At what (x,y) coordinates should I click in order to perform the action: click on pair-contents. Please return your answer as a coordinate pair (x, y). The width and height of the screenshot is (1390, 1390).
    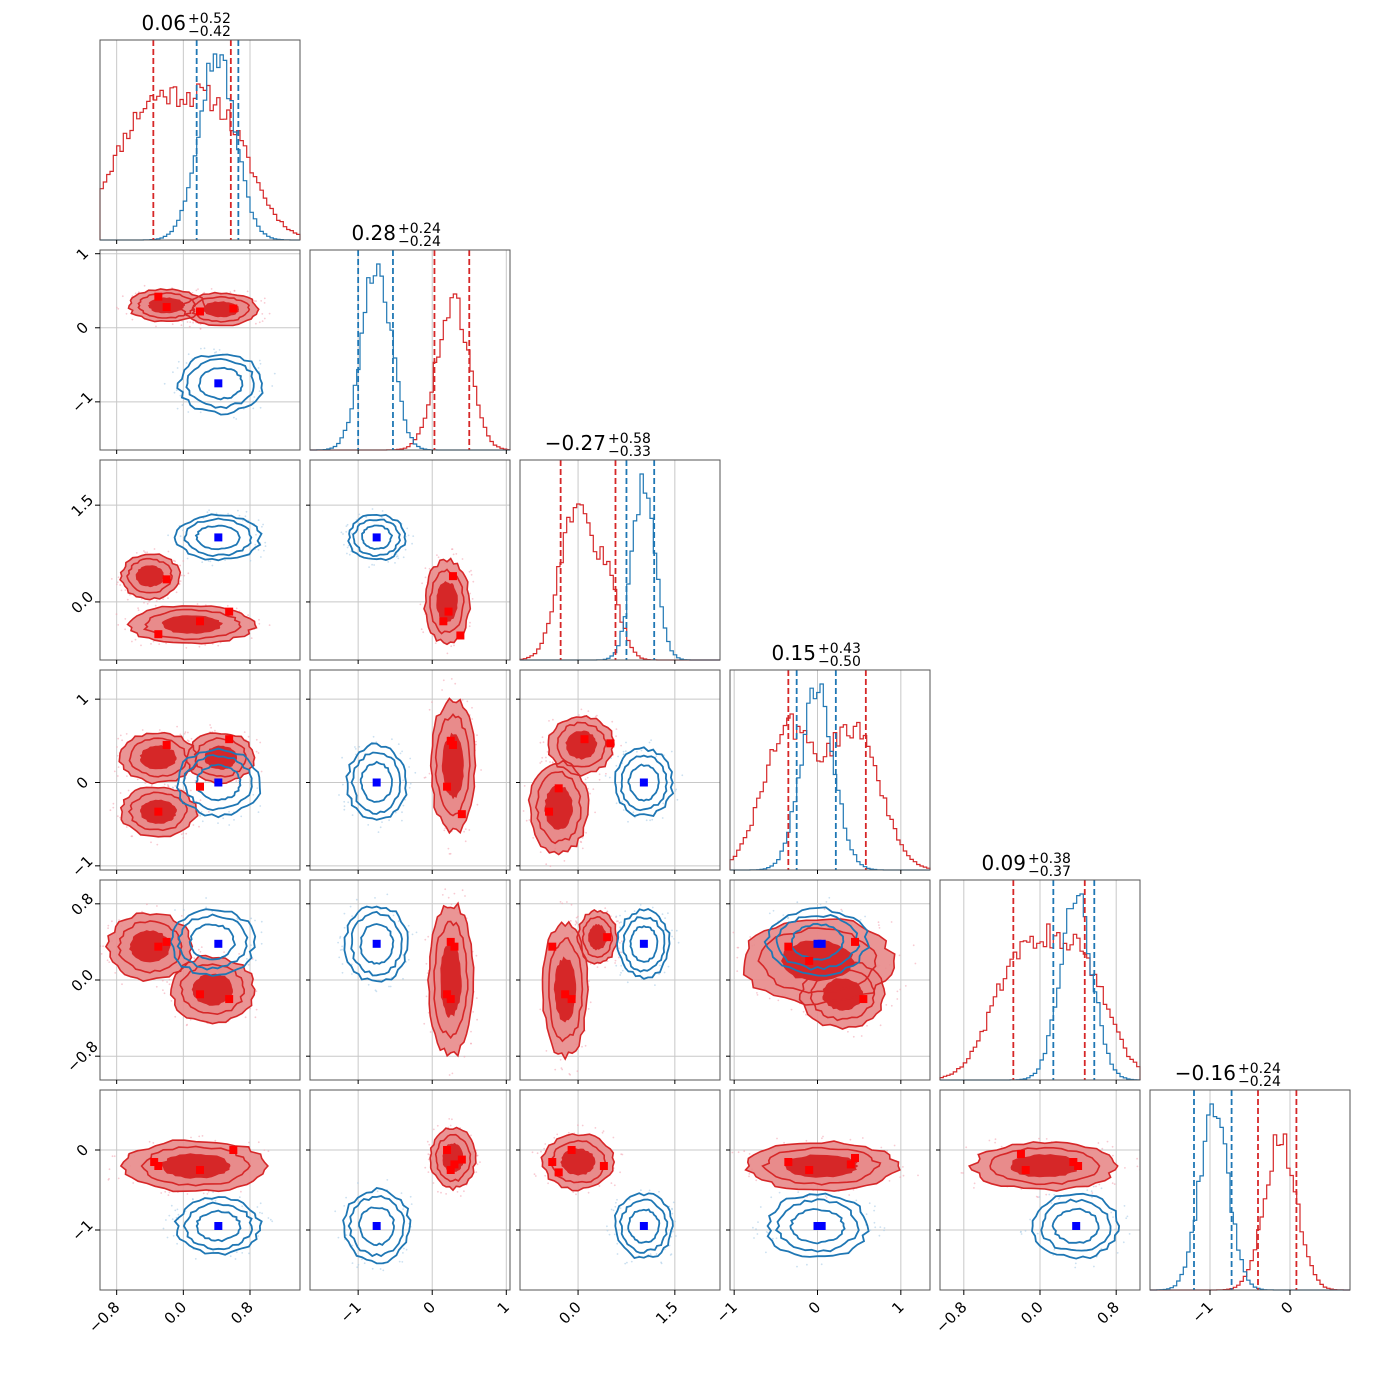
    Looking at the image, I should click on (620, 770).